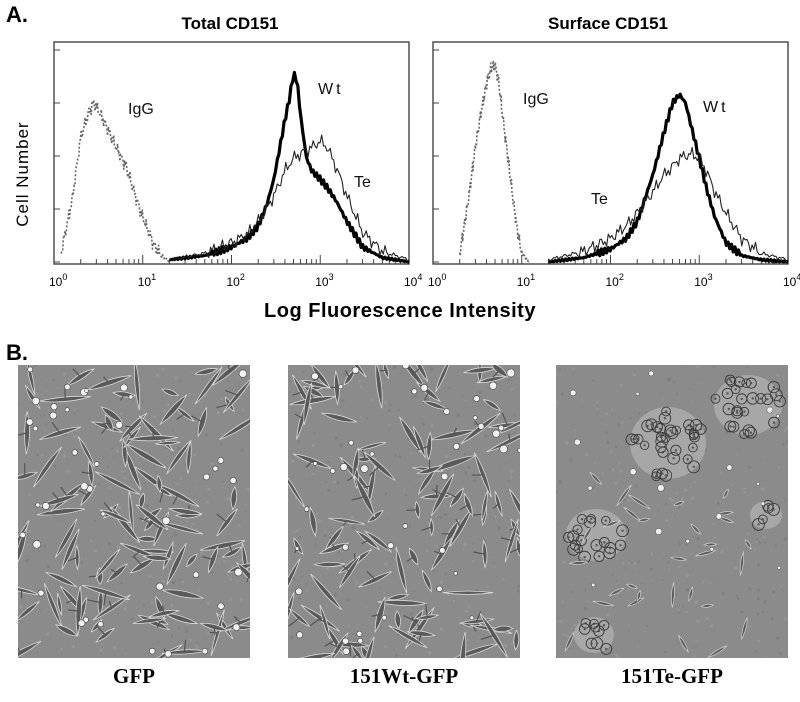 This screenshot has width=800, height=702. Describe the element at coordinates (230, 23) in the screenshot. I see `total-cd151-title: Total CD151` at that location.